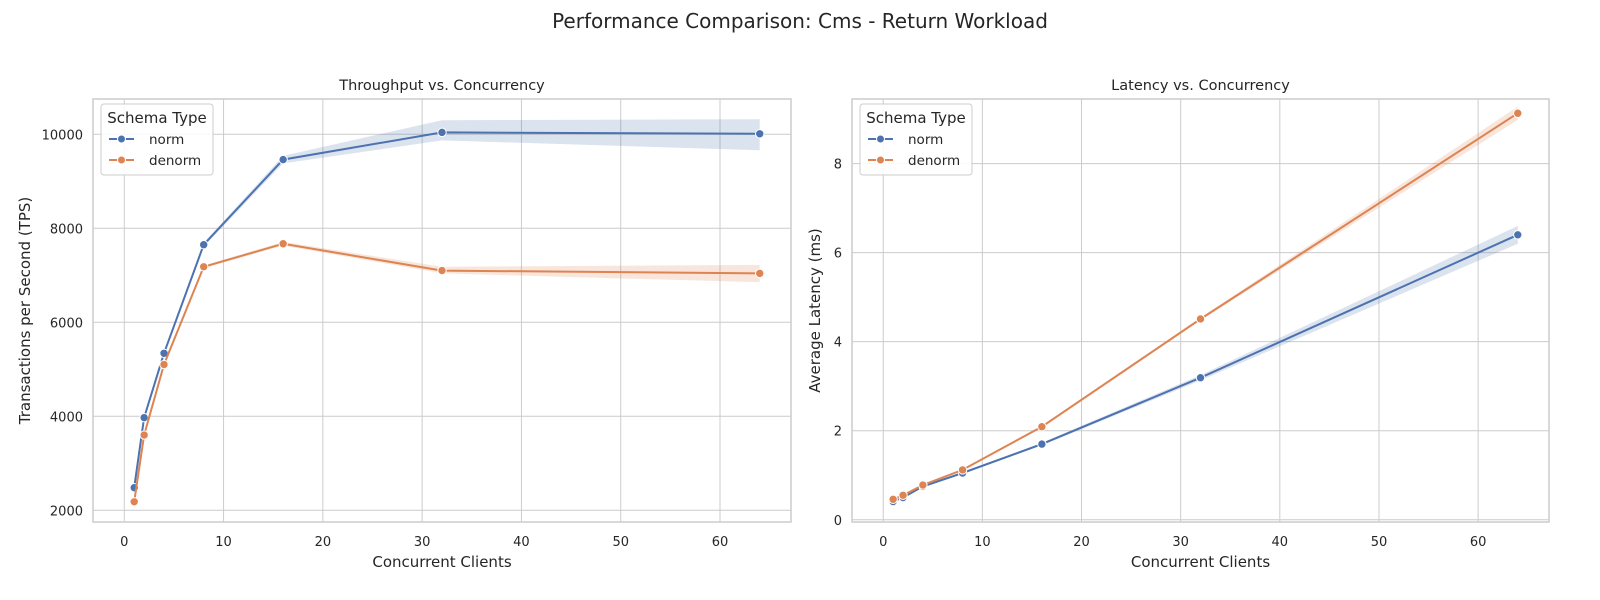 Image resolution: width=1600 pixels, height=600 pixels. Describe the element at coordinates (815, 310) in the screenshot. I see `y-axis-label: Average Latency (ms)` at that location.